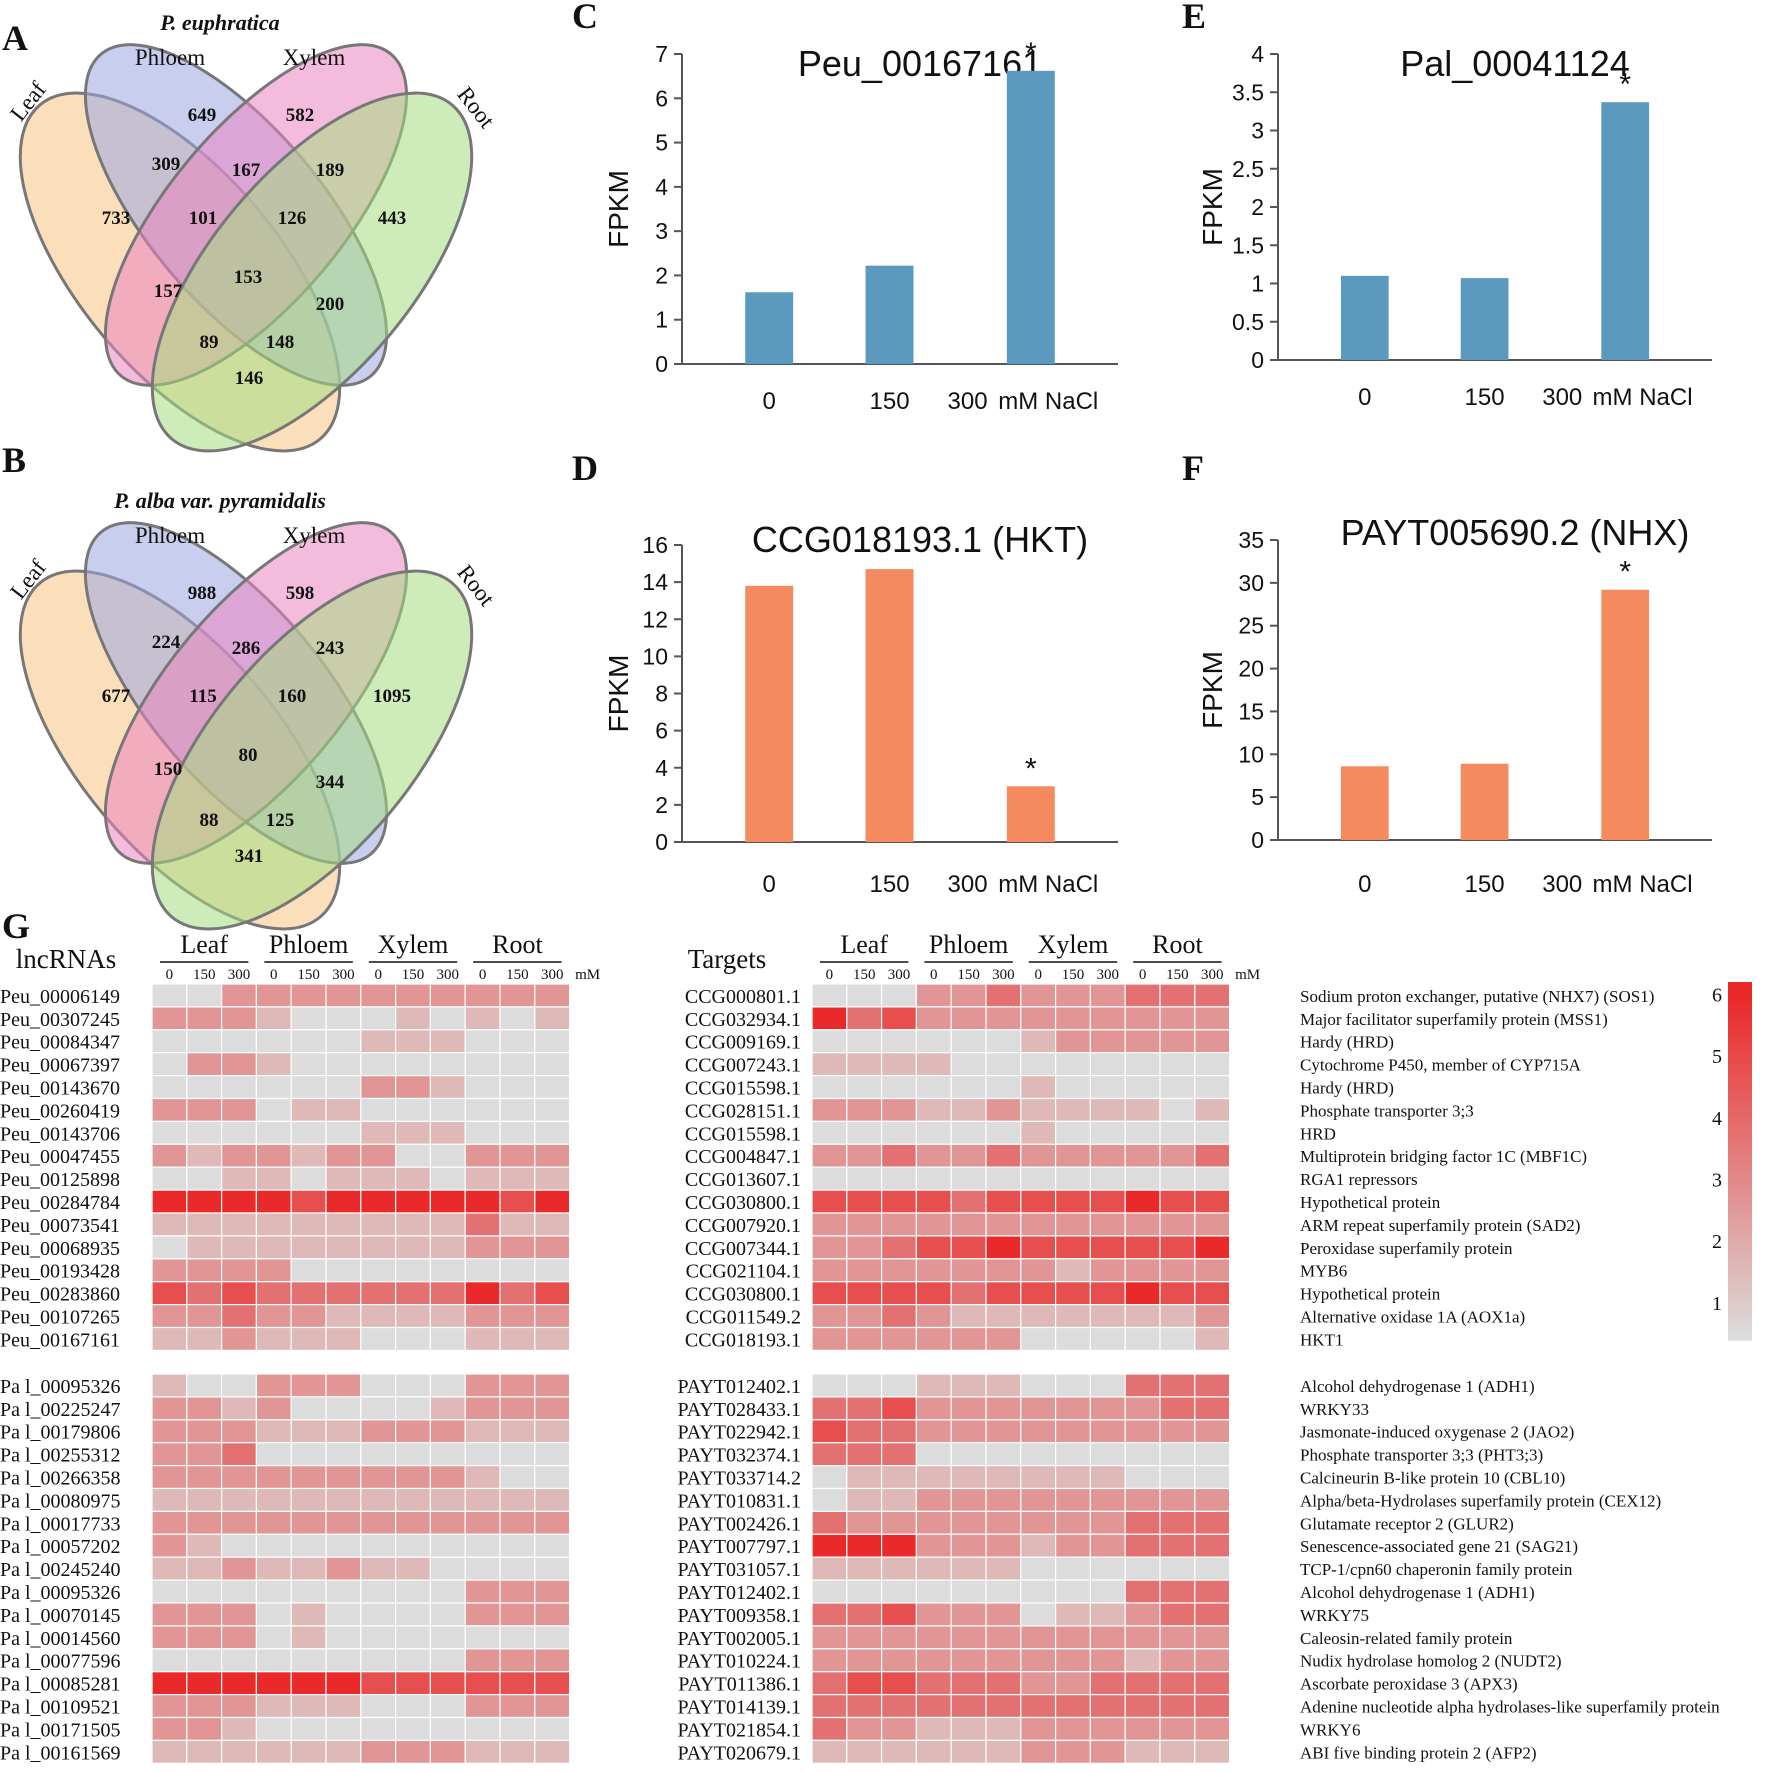  What do you see at coordinates (60, 1570) in the screenshot?
I see `lnc-row-label: Pa l_00245240` at bounding box center [60, 1570].